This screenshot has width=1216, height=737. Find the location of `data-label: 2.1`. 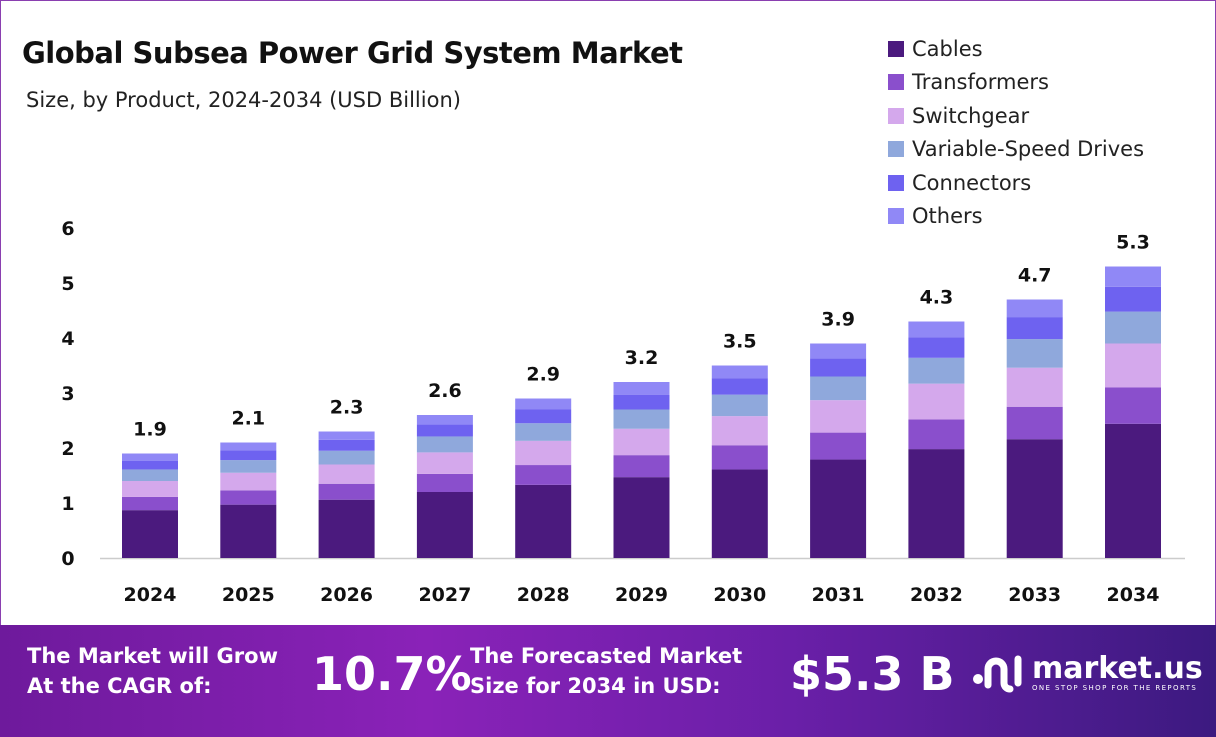

data-label: 2.1 is located at coordinates (248, 419).